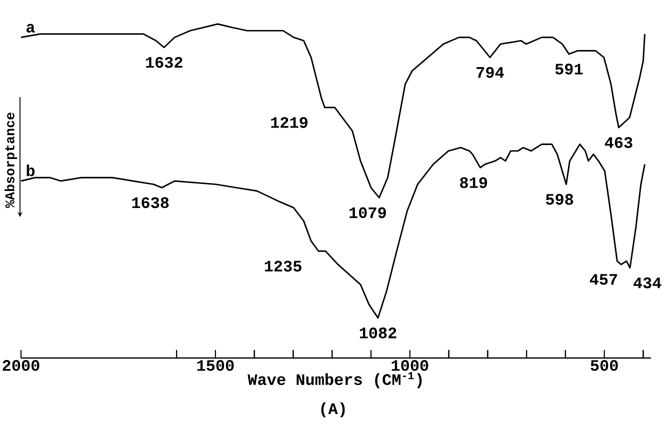 The width and height of the screenshot is (666, 426). I want to click on annotation: 434, so click(647, 282).